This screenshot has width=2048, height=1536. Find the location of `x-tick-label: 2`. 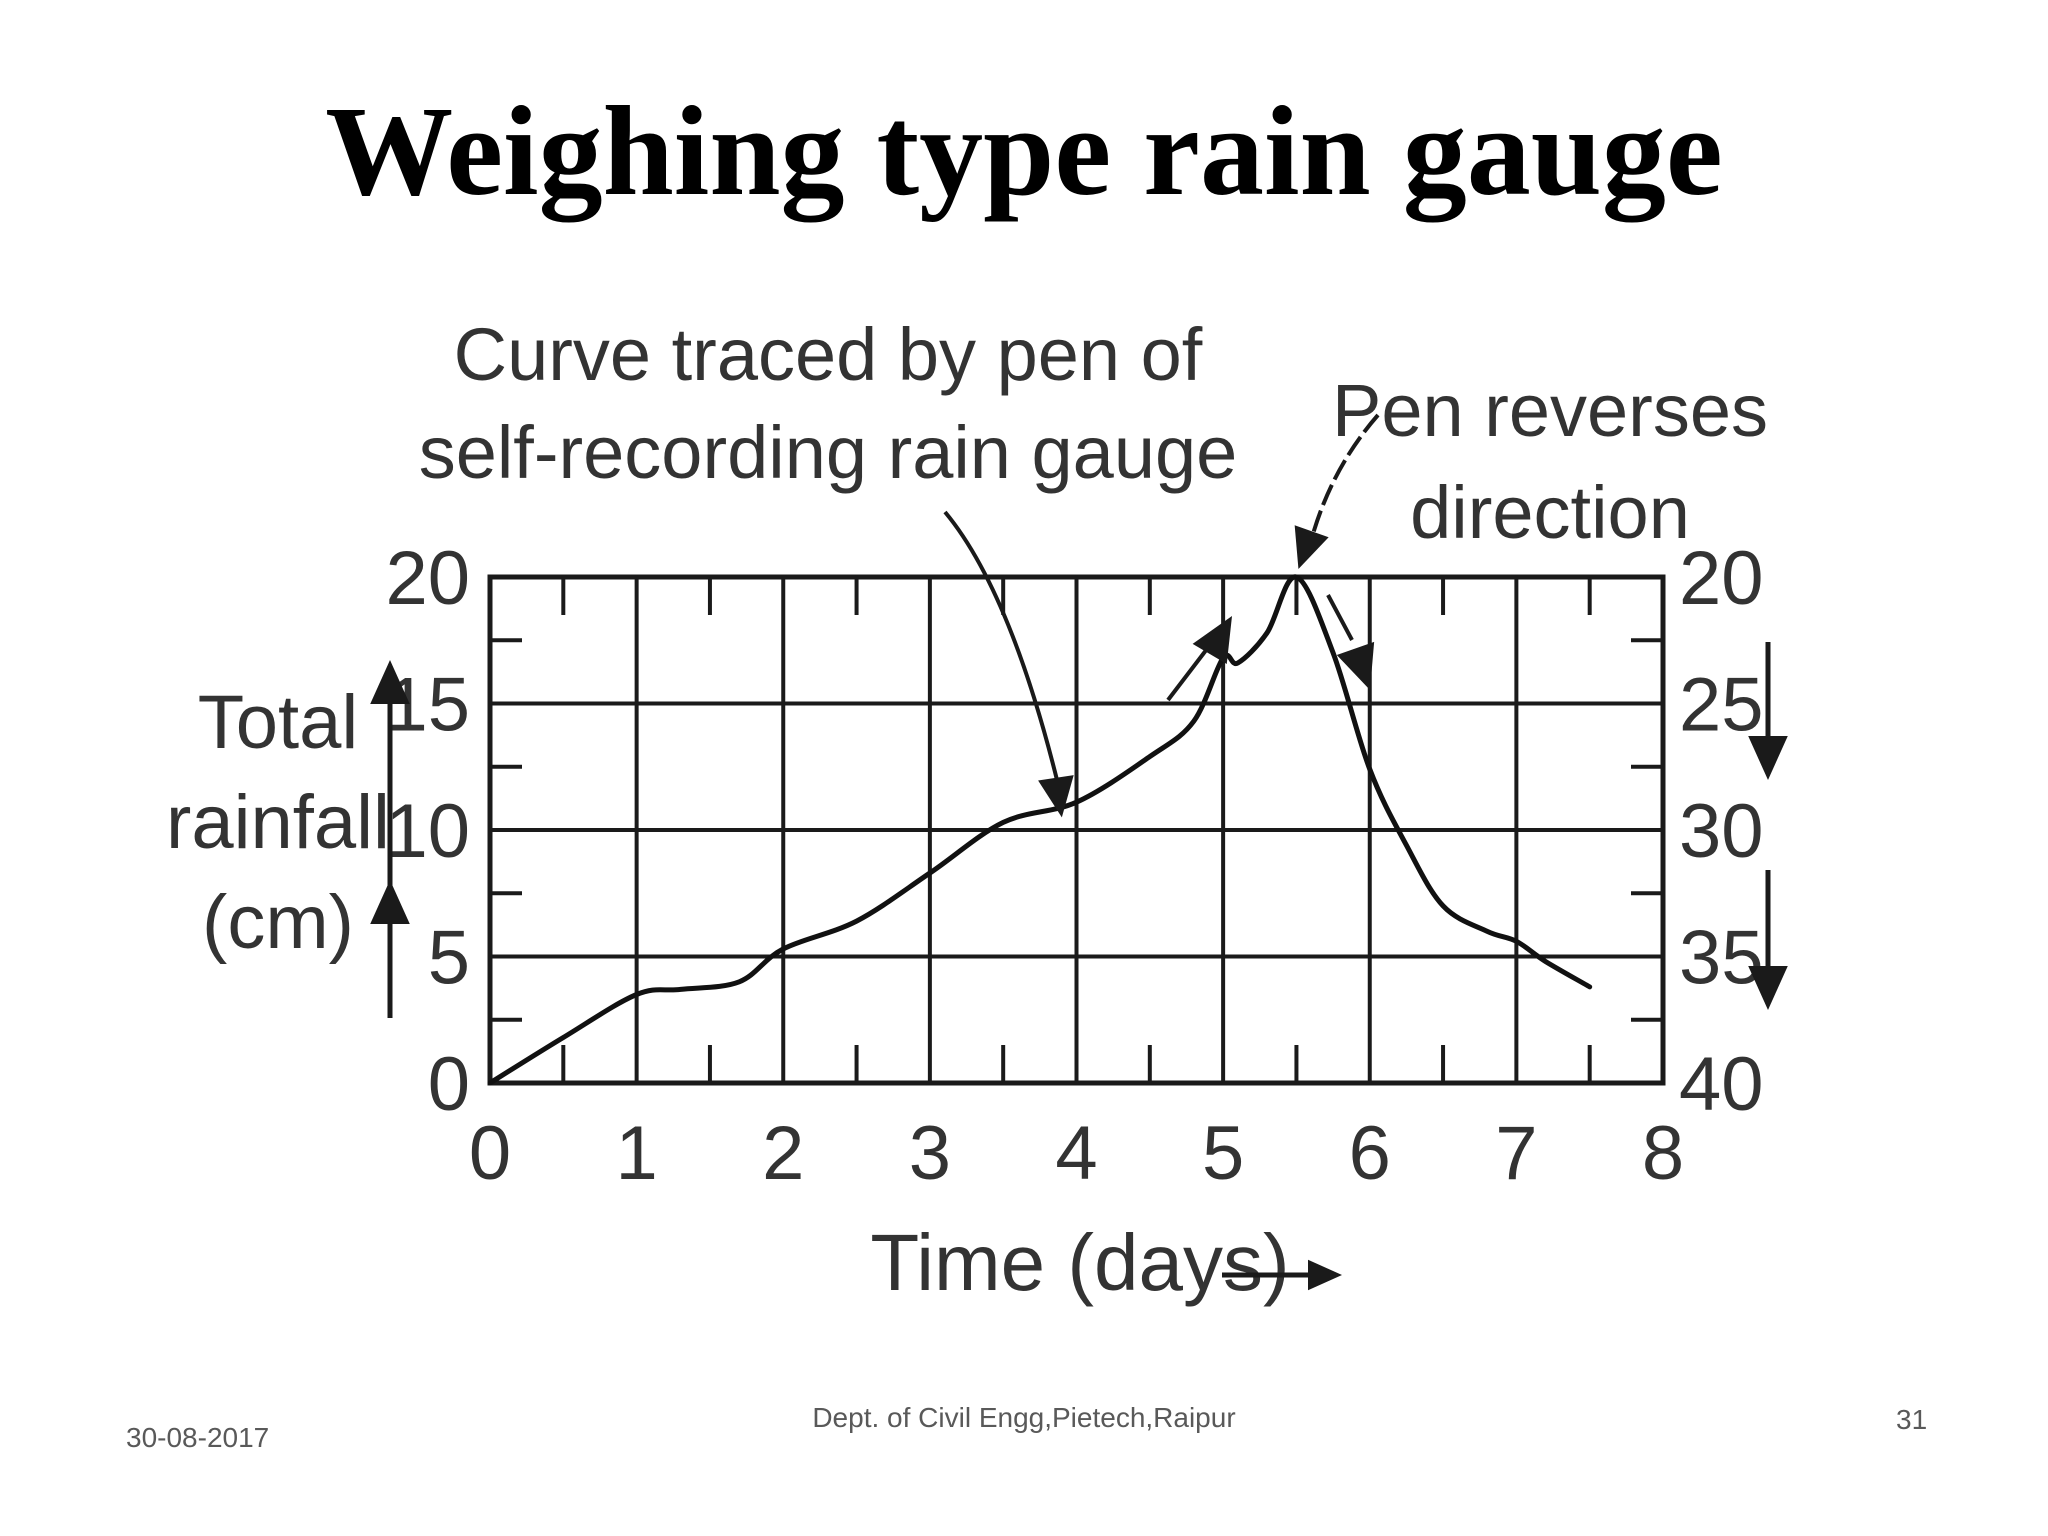

x-tick-label: 2 is located at coordinates (783, 1153).